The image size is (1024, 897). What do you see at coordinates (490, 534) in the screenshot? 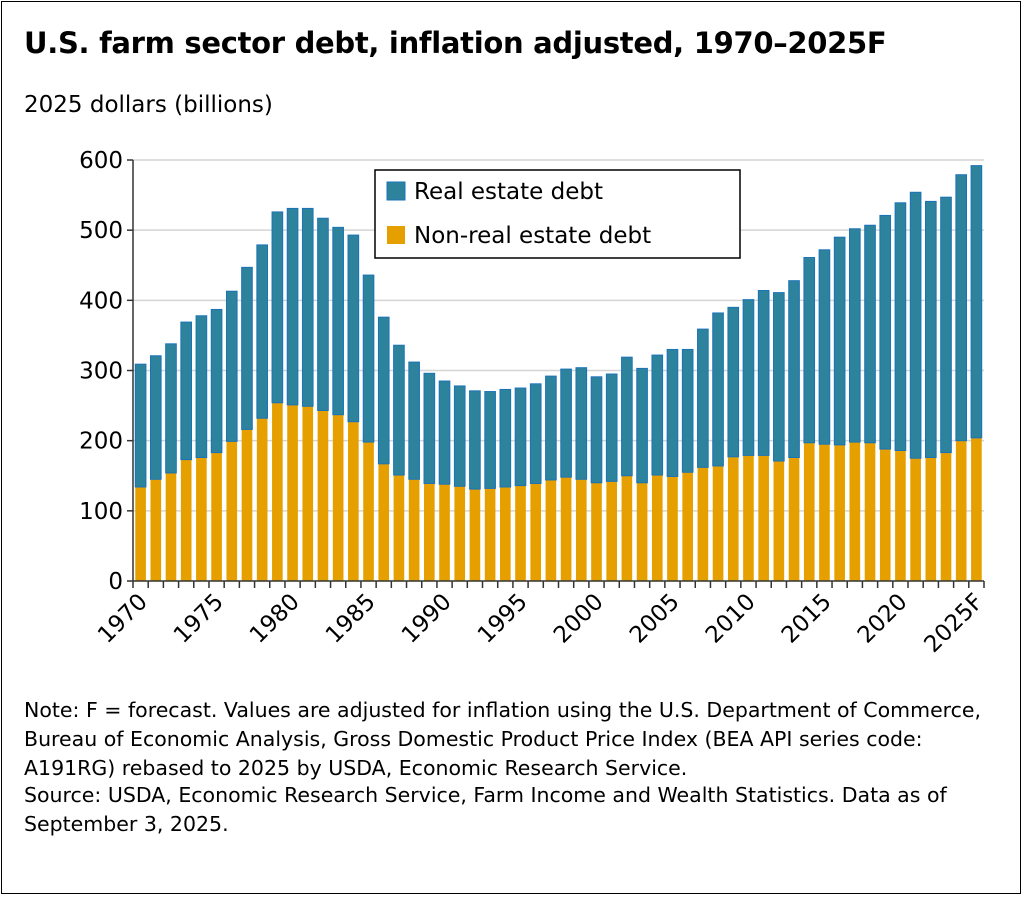
I see `bar-non-real-estate-1993` at bounding box center [490, 534].